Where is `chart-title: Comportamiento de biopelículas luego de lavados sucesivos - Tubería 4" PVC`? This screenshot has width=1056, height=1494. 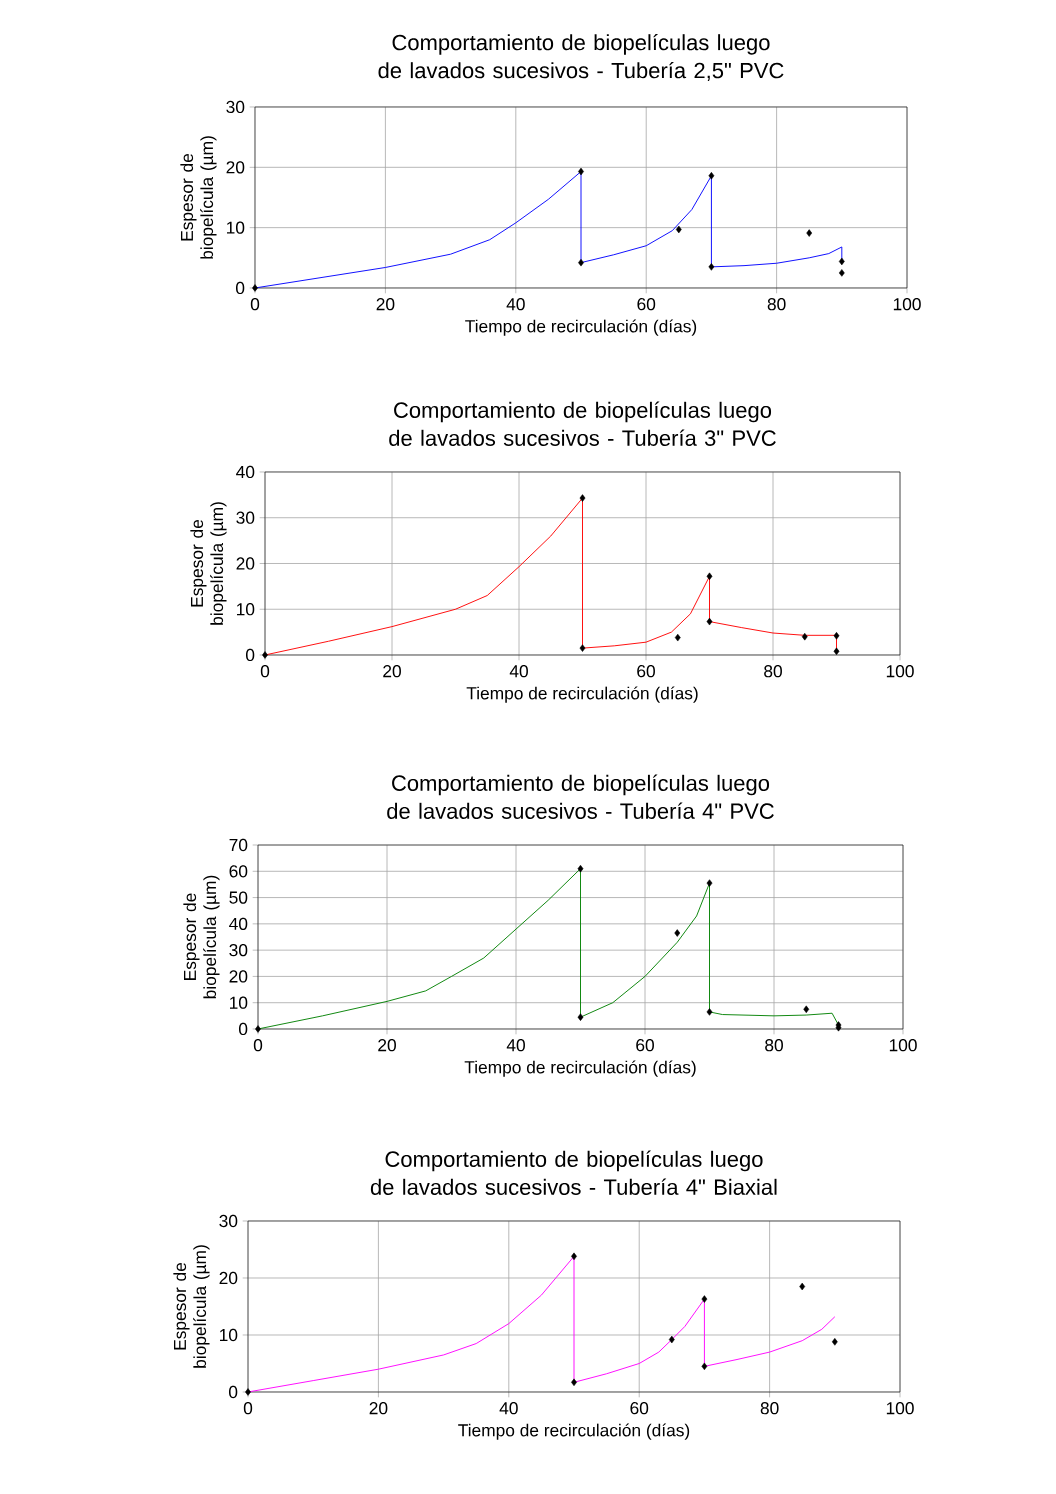 chart-title: Comportamiento de biopelículas luego de lavados sucesivos - Tubería 4" PVC is located at coordinates (580, 796).